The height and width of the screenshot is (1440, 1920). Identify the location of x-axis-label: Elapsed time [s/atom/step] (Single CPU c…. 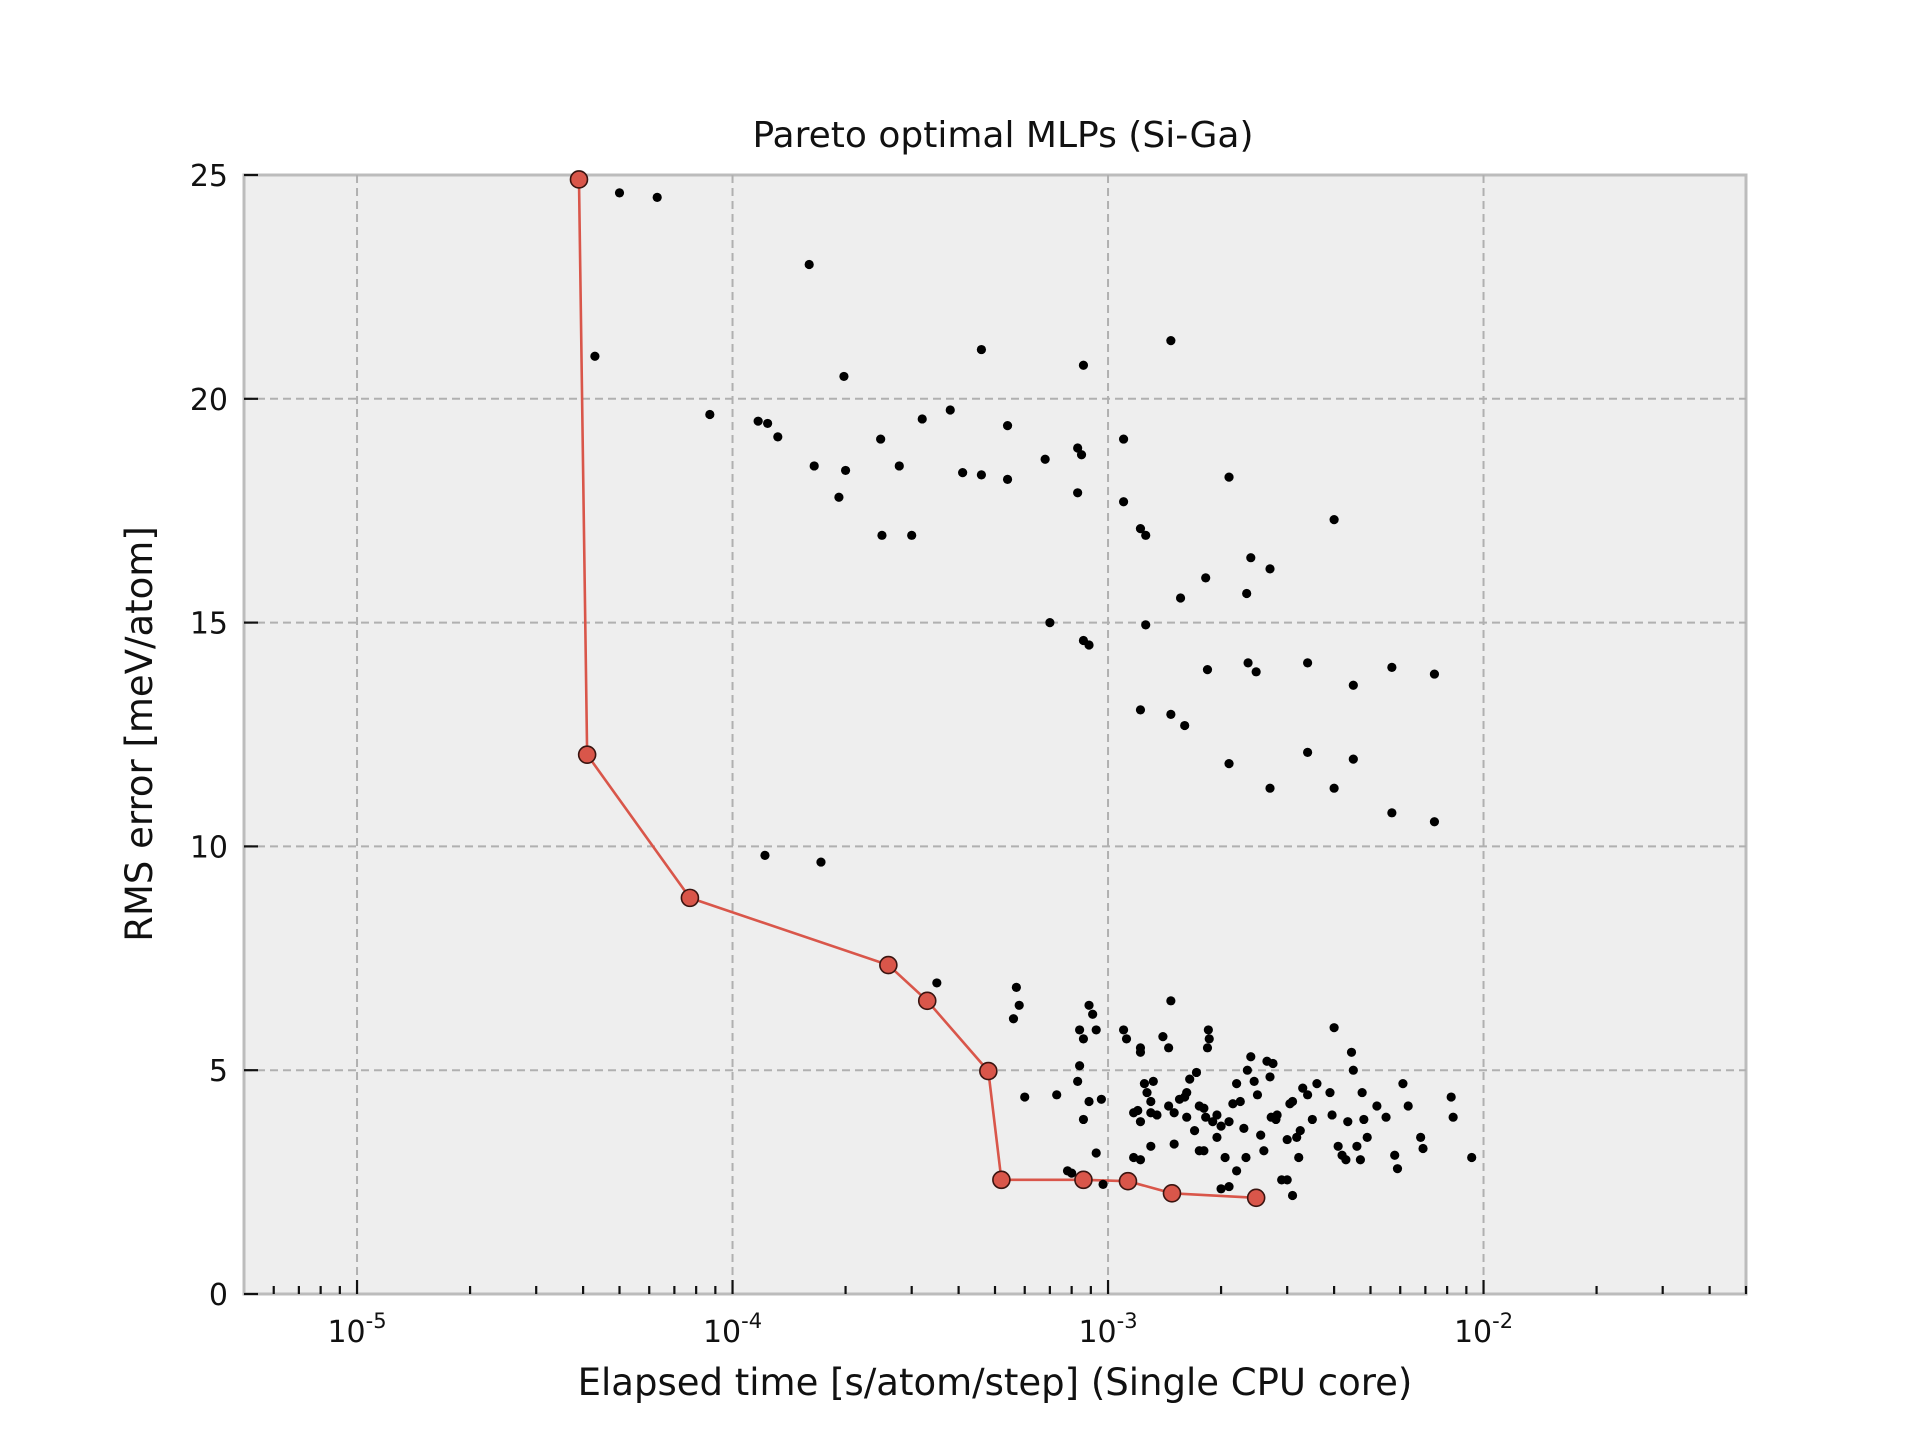
(995, 1382).